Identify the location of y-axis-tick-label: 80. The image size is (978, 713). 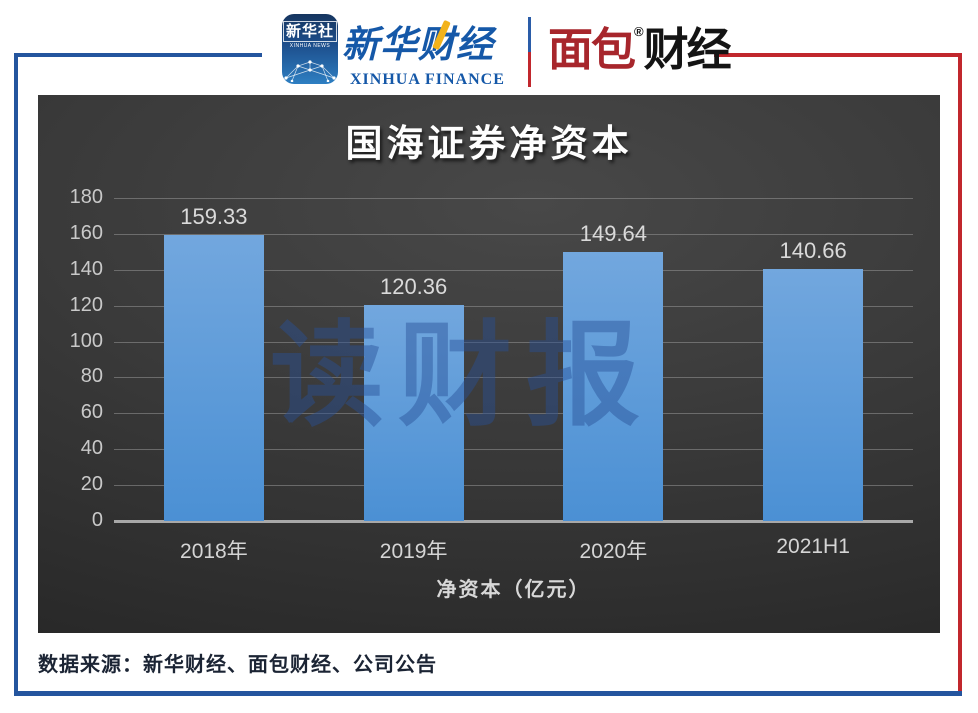
(91, 376).